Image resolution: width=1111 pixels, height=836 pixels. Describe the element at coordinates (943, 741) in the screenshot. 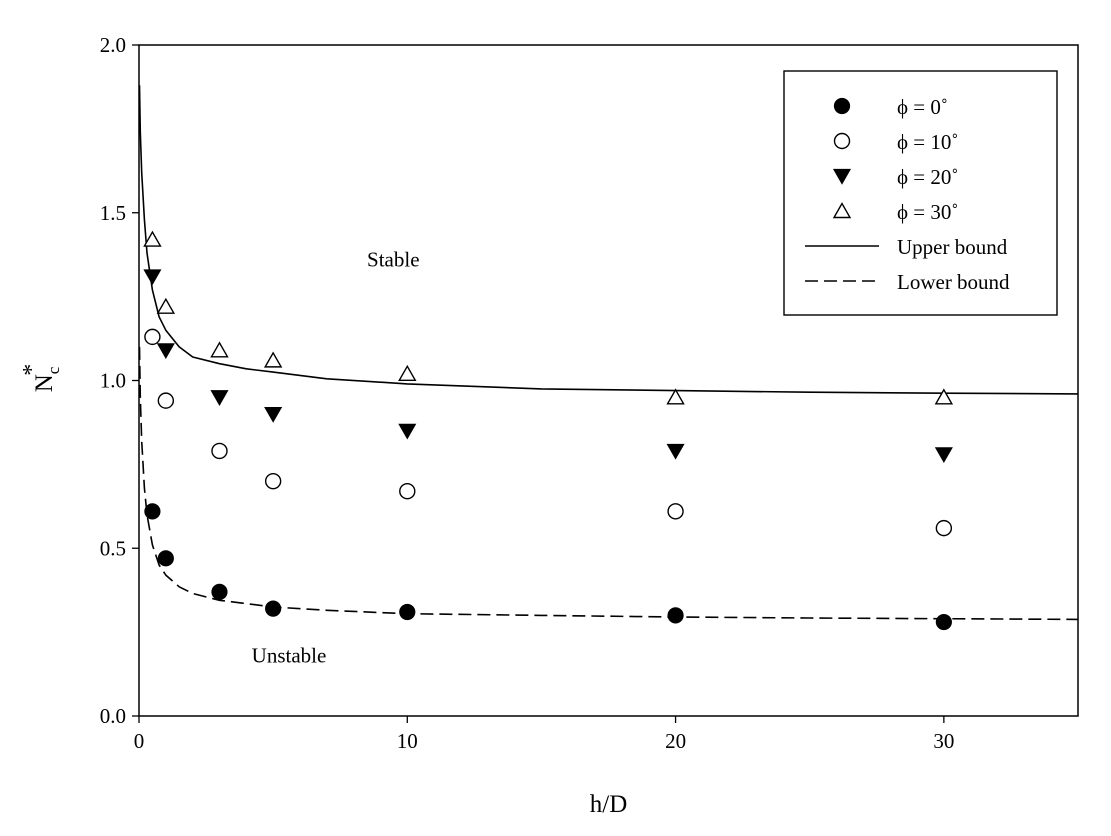

I see `x-tick-label: 30` at that location.